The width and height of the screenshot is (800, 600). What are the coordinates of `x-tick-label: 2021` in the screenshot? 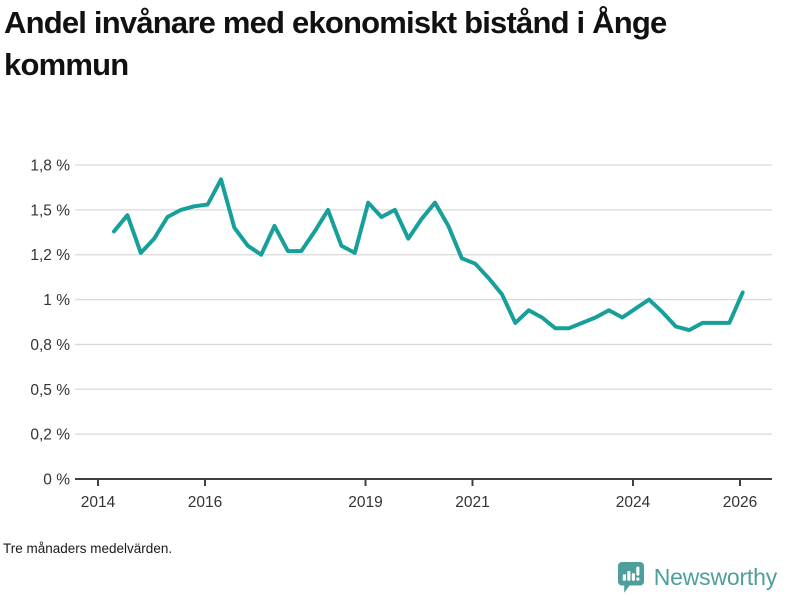 It's located at (472, 502).